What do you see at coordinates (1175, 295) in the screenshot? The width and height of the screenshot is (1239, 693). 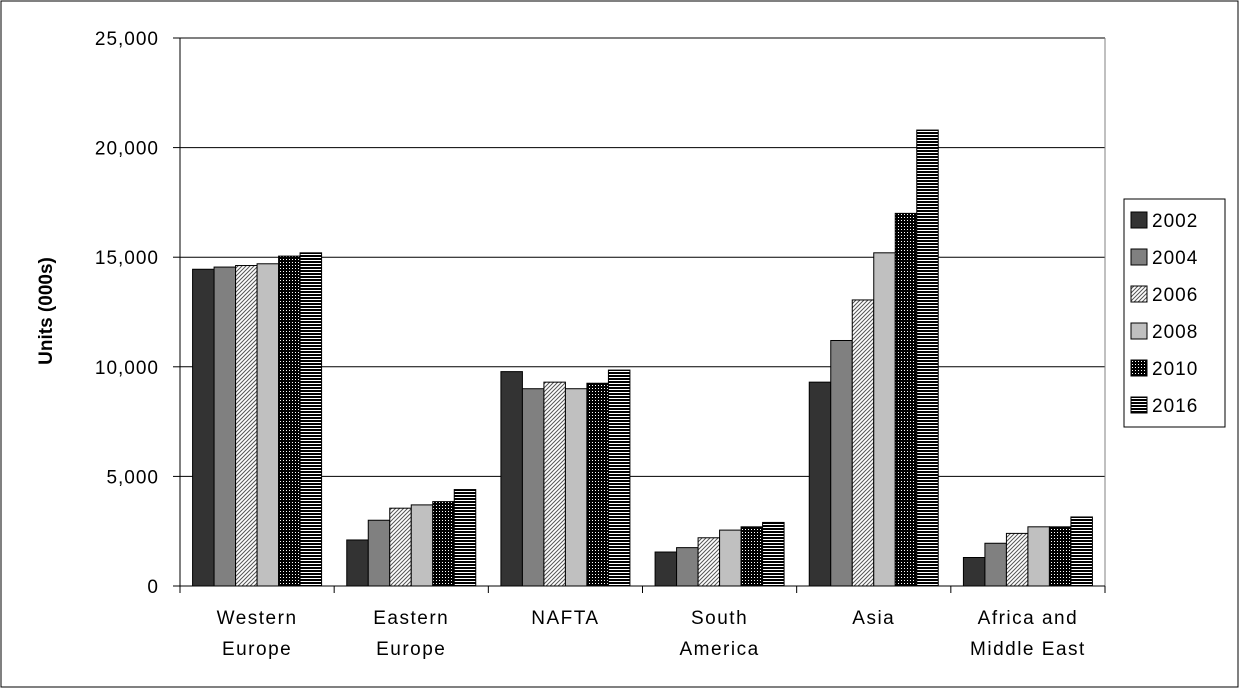 I see `legend-label-2006: 2006` at bounding box center [1175, 295].